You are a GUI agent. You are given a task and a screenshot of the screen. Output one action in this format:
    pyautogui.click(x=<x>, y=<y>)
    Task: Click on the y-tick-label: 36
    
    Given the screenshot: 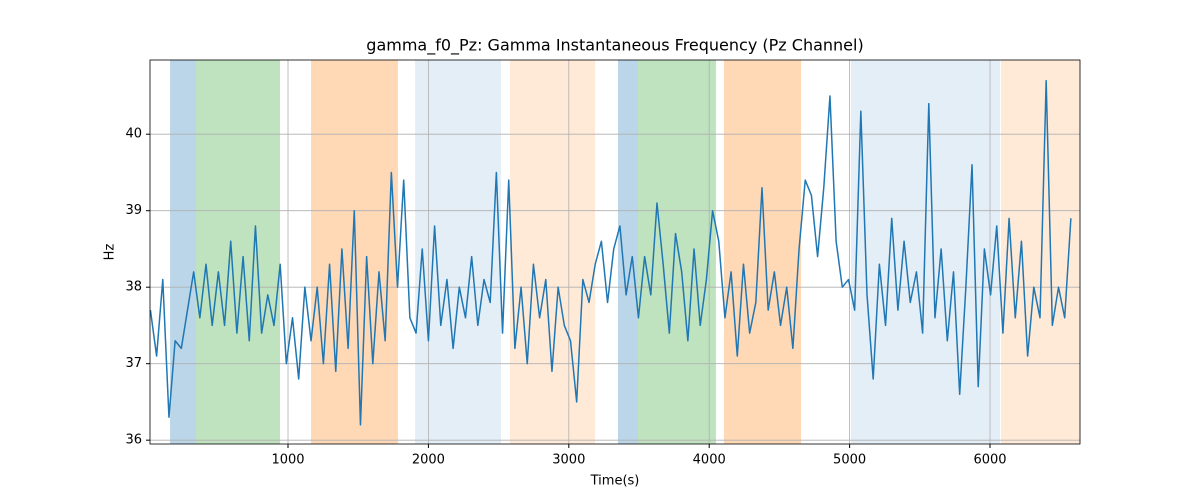 What is the action you would take?
    pyautogui.click(x=133, y=440)
    